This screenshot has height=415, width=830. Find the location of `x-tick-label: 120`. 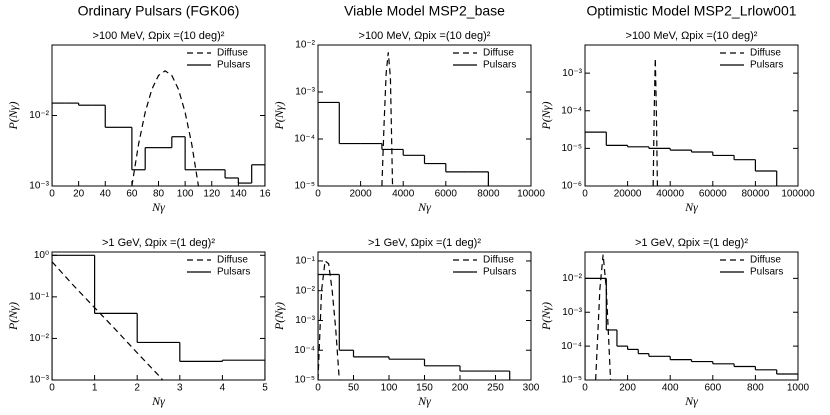

x-tick-label: 120 is located at coordinates (211, 194).